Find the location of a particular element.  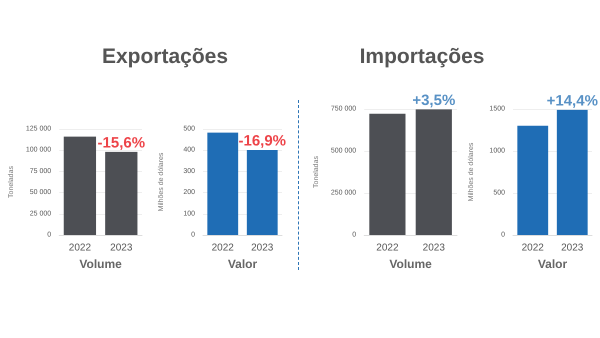

annotation: -15,6% is located at coordinates (122, 143).